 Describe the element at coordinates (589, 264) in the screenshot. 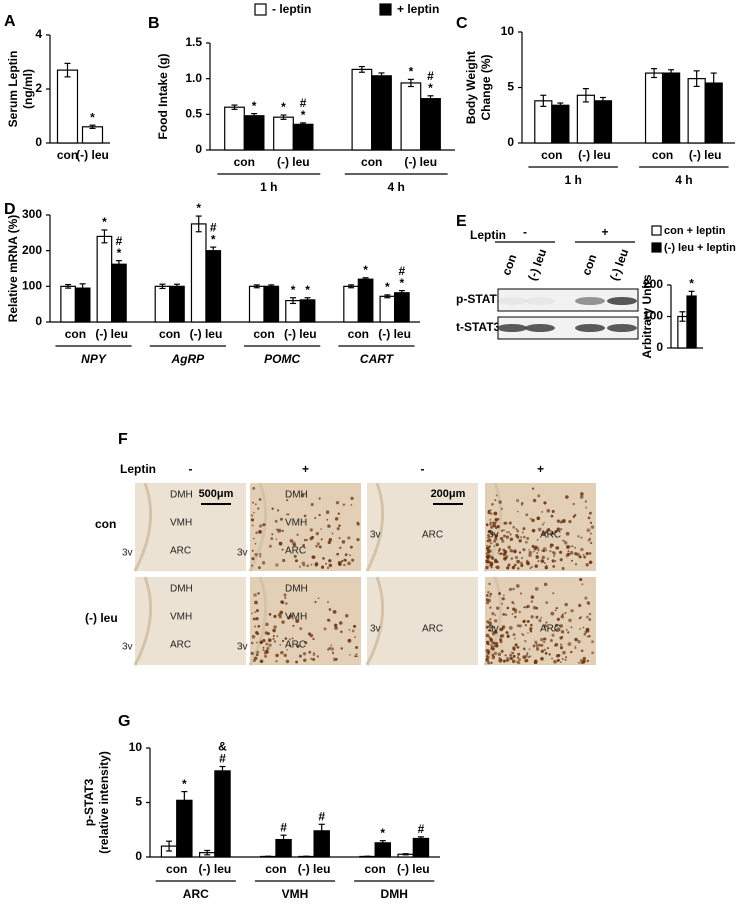

I see `lane-label: con` at that location.